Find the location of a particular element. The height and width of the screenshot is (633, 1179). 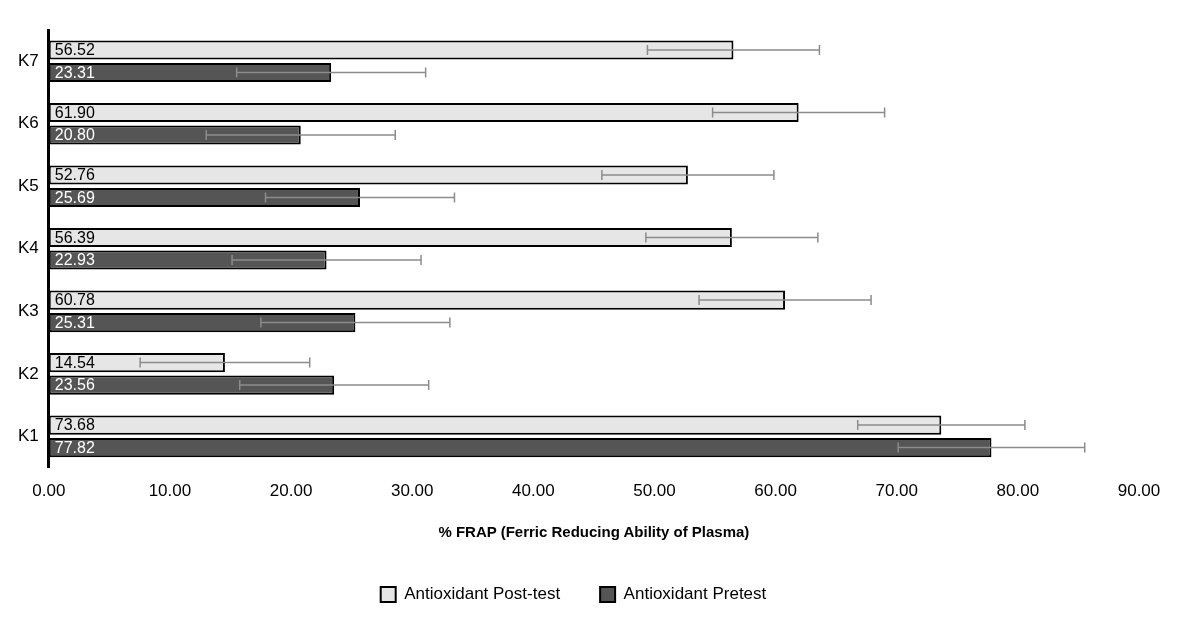

x-tick-label: 20.00 is located at coordinates (291, 491).